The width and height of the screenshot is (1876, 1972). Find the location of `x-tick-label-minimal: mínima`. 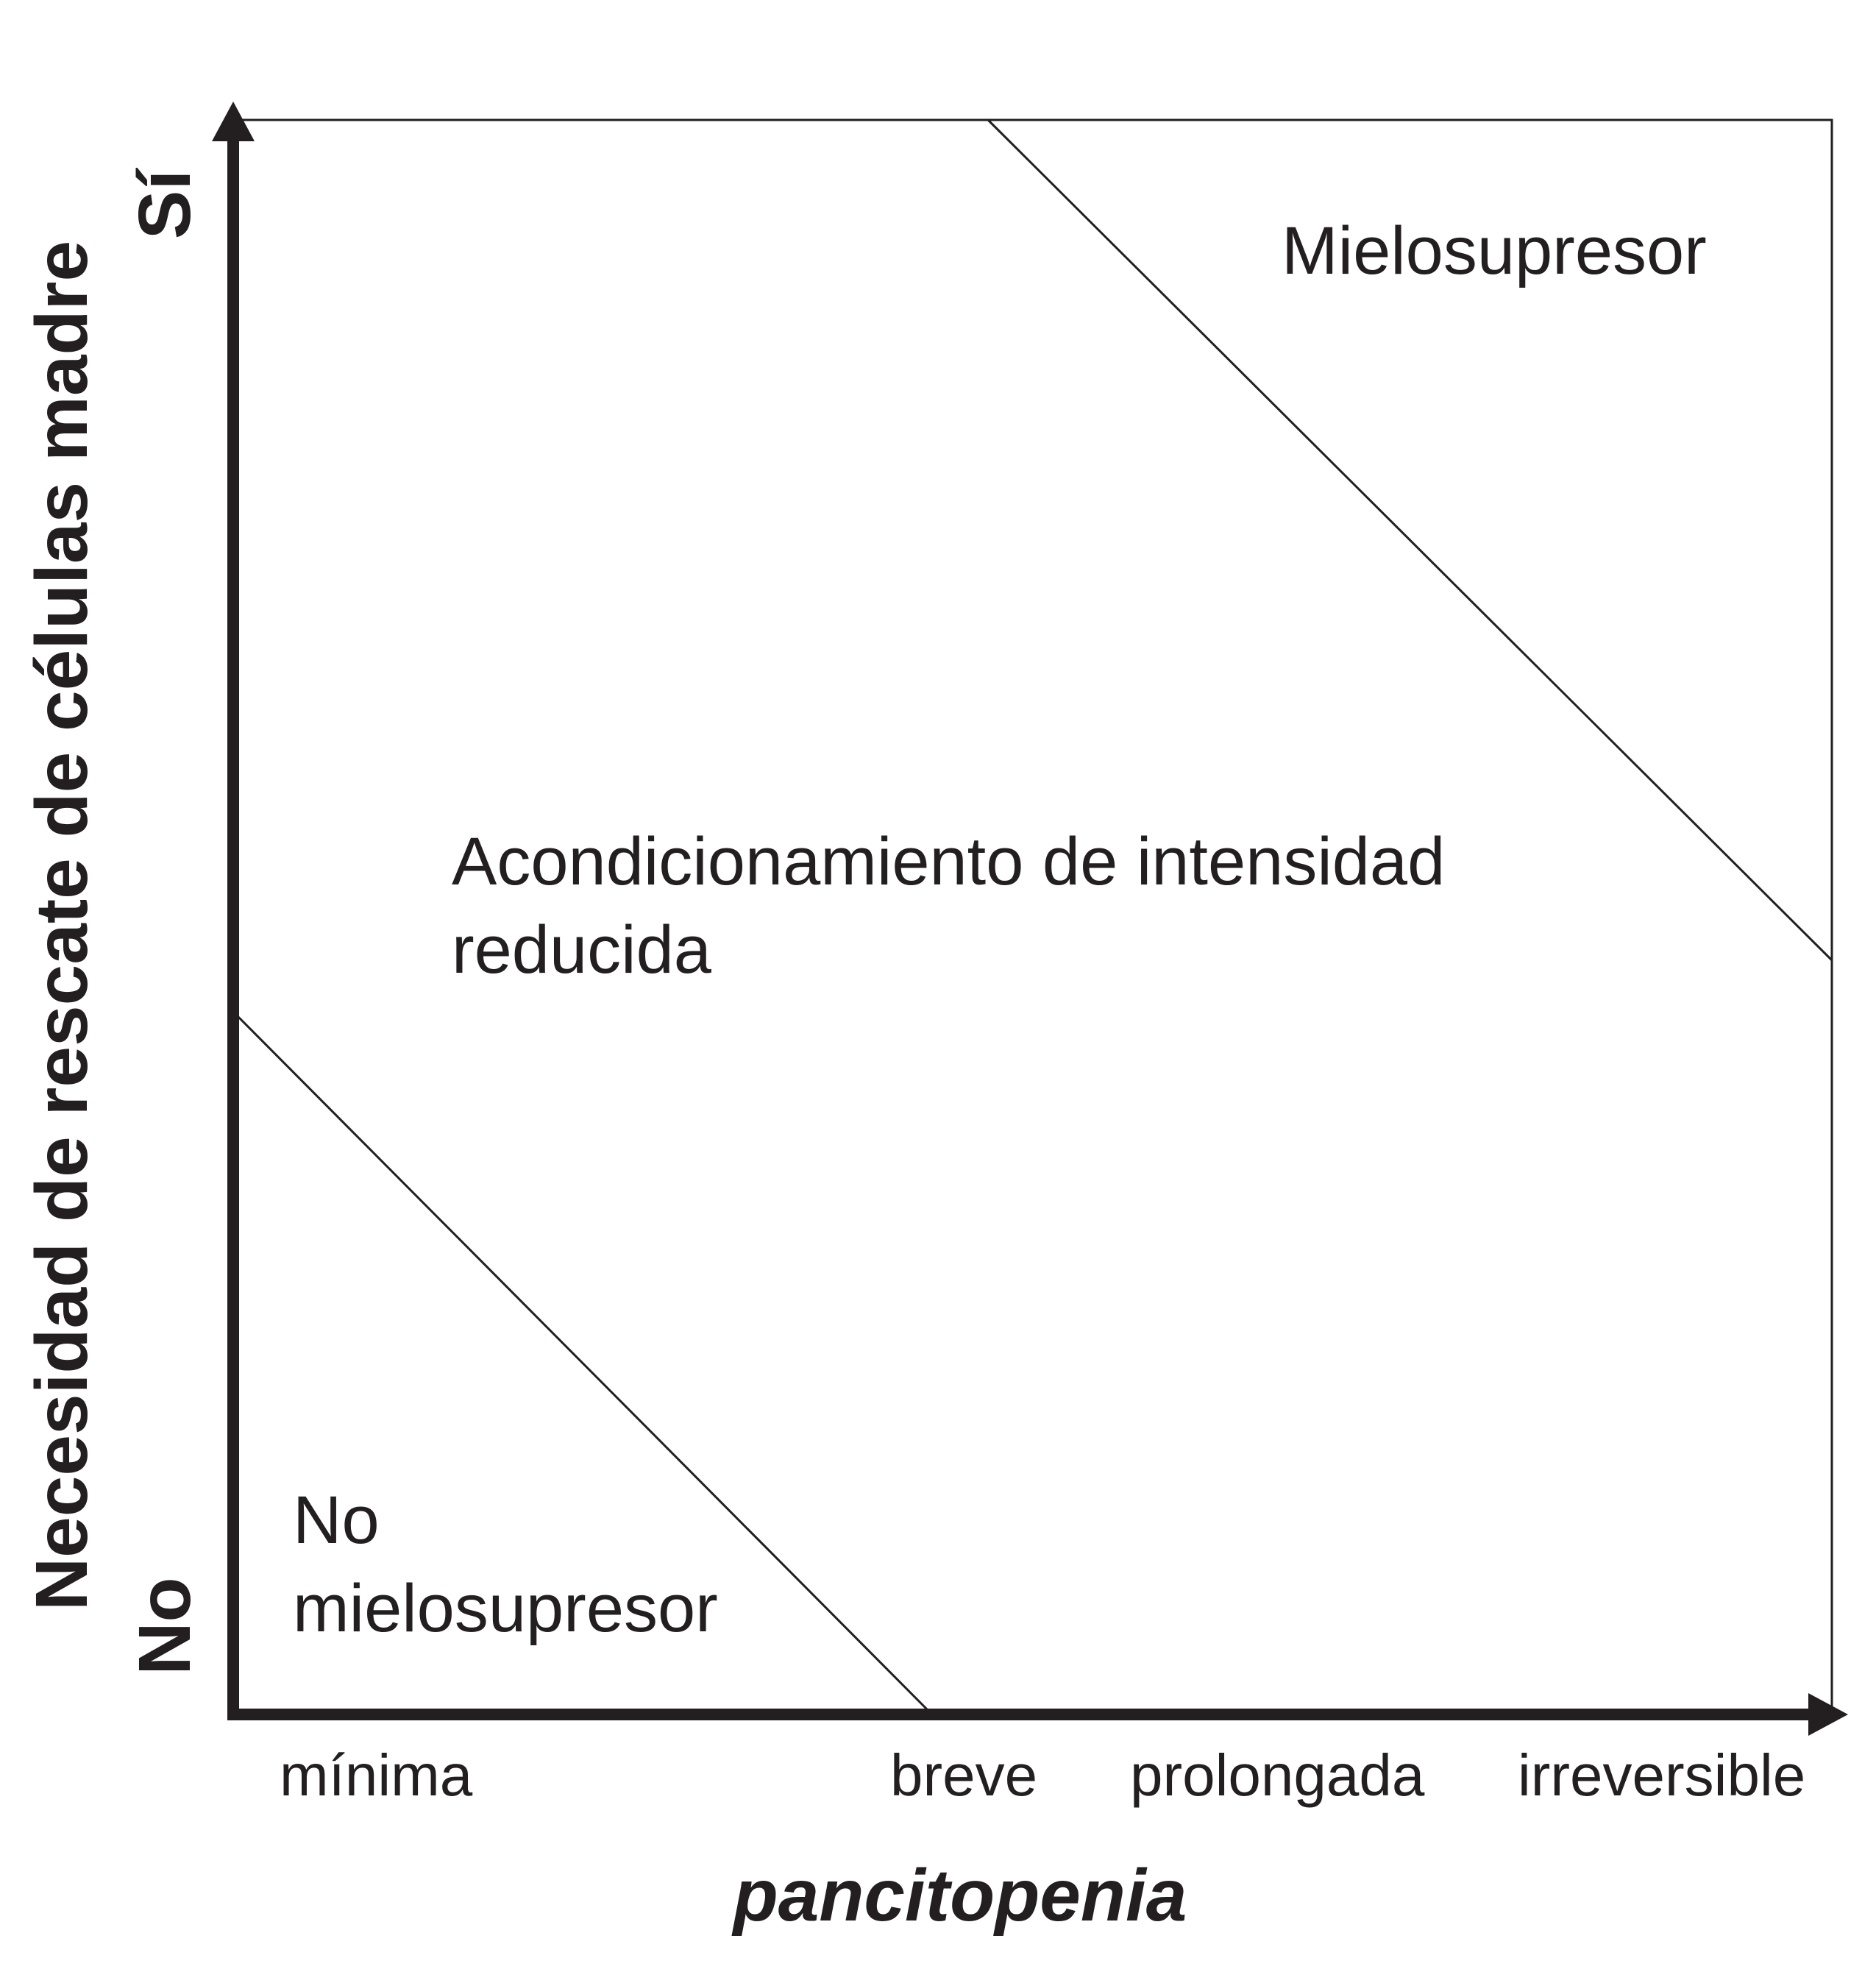

x-tick-label-minimal: mínima is located at coordinates (376, 1775).